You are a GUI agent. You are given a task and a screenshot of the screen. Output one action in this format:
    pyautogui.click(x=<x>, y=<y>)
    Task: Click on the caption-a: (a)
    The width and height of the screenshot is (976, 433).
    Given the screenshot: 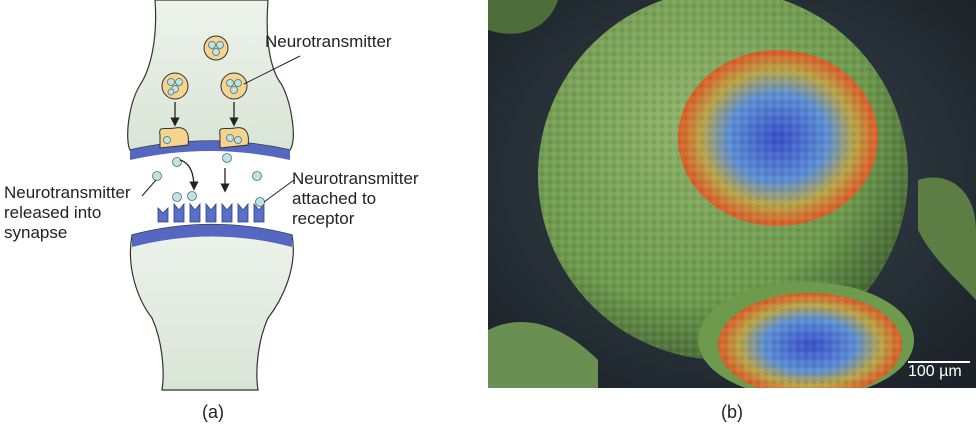 What is the action you would take?
    pyautogui.click(x=213, y=412)
    